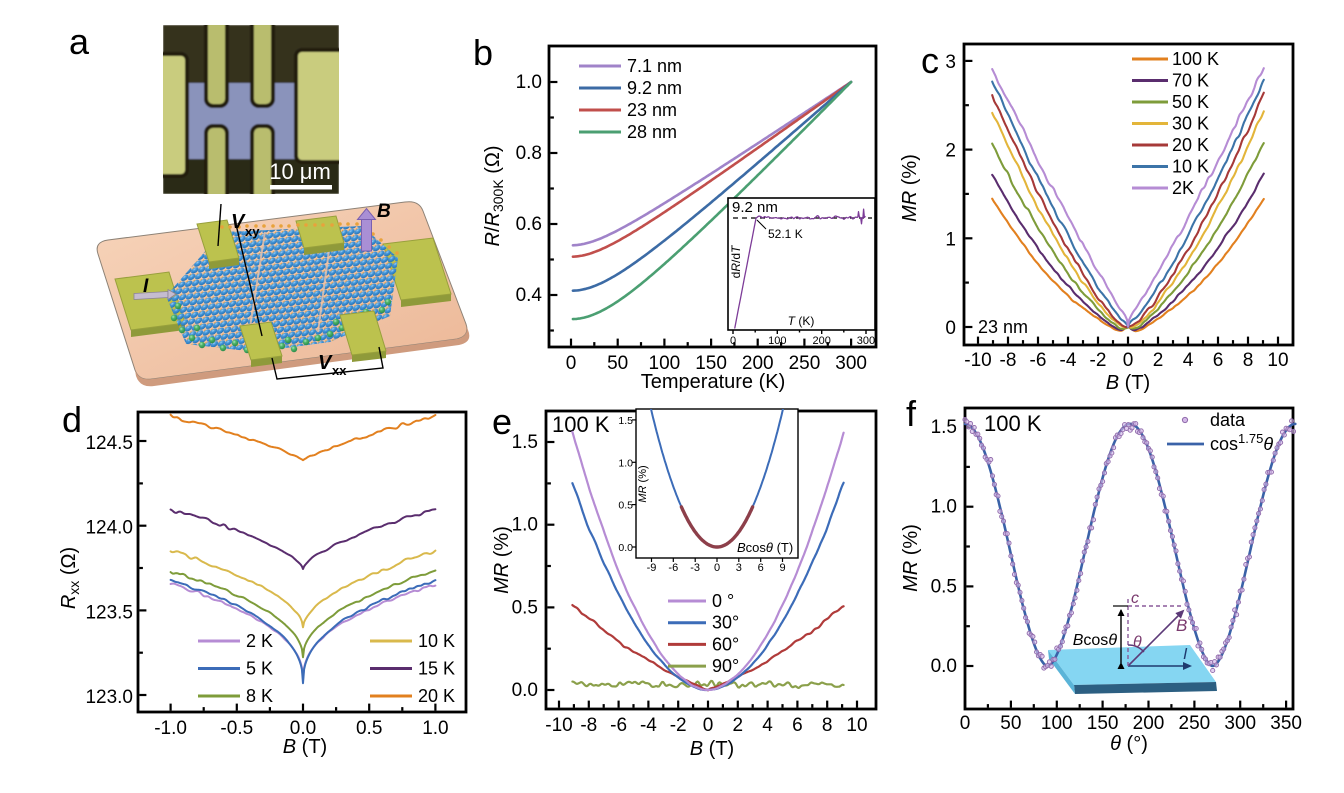 The height and width of the screenshot is (793, 1344). I want to click on svg-text: θ (°), so click(1129, 744).